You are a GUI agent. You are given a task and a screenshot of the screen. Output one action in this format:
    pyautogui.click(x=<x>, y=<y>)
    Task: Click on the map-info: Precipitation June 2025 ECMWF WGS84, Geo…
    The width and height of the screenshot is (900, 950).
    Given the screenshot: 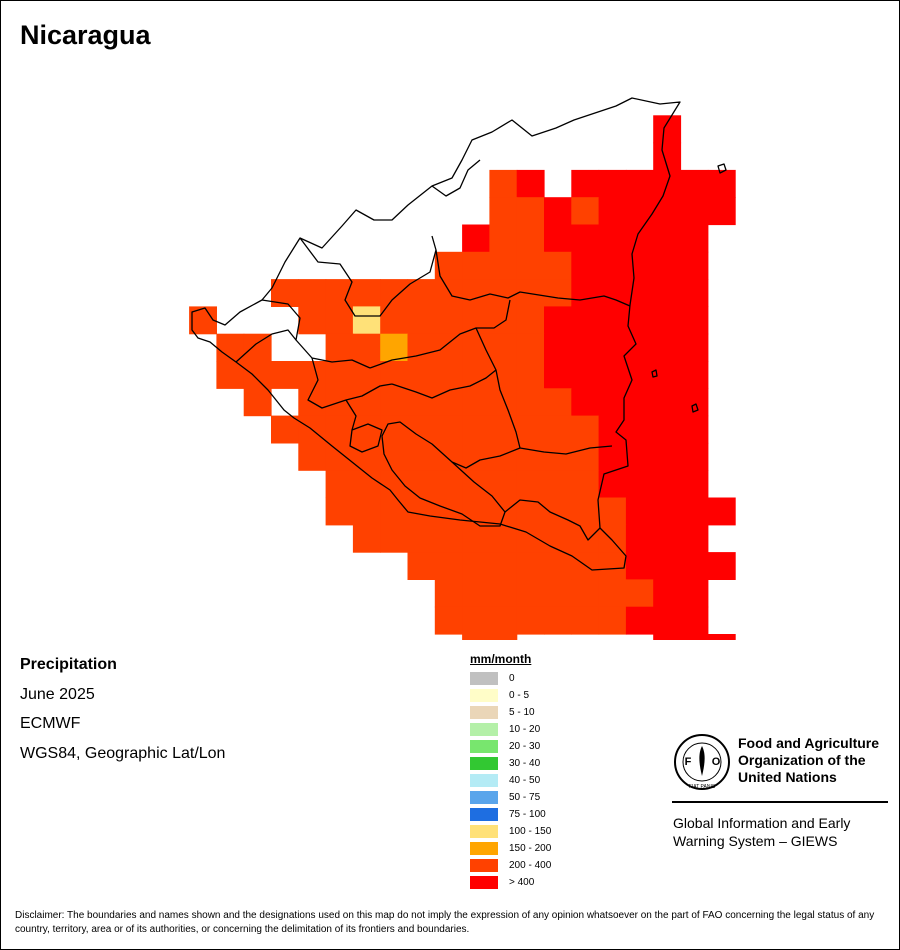 What is the action you would take?
    pyautogui.click(x=122, y=715)
    